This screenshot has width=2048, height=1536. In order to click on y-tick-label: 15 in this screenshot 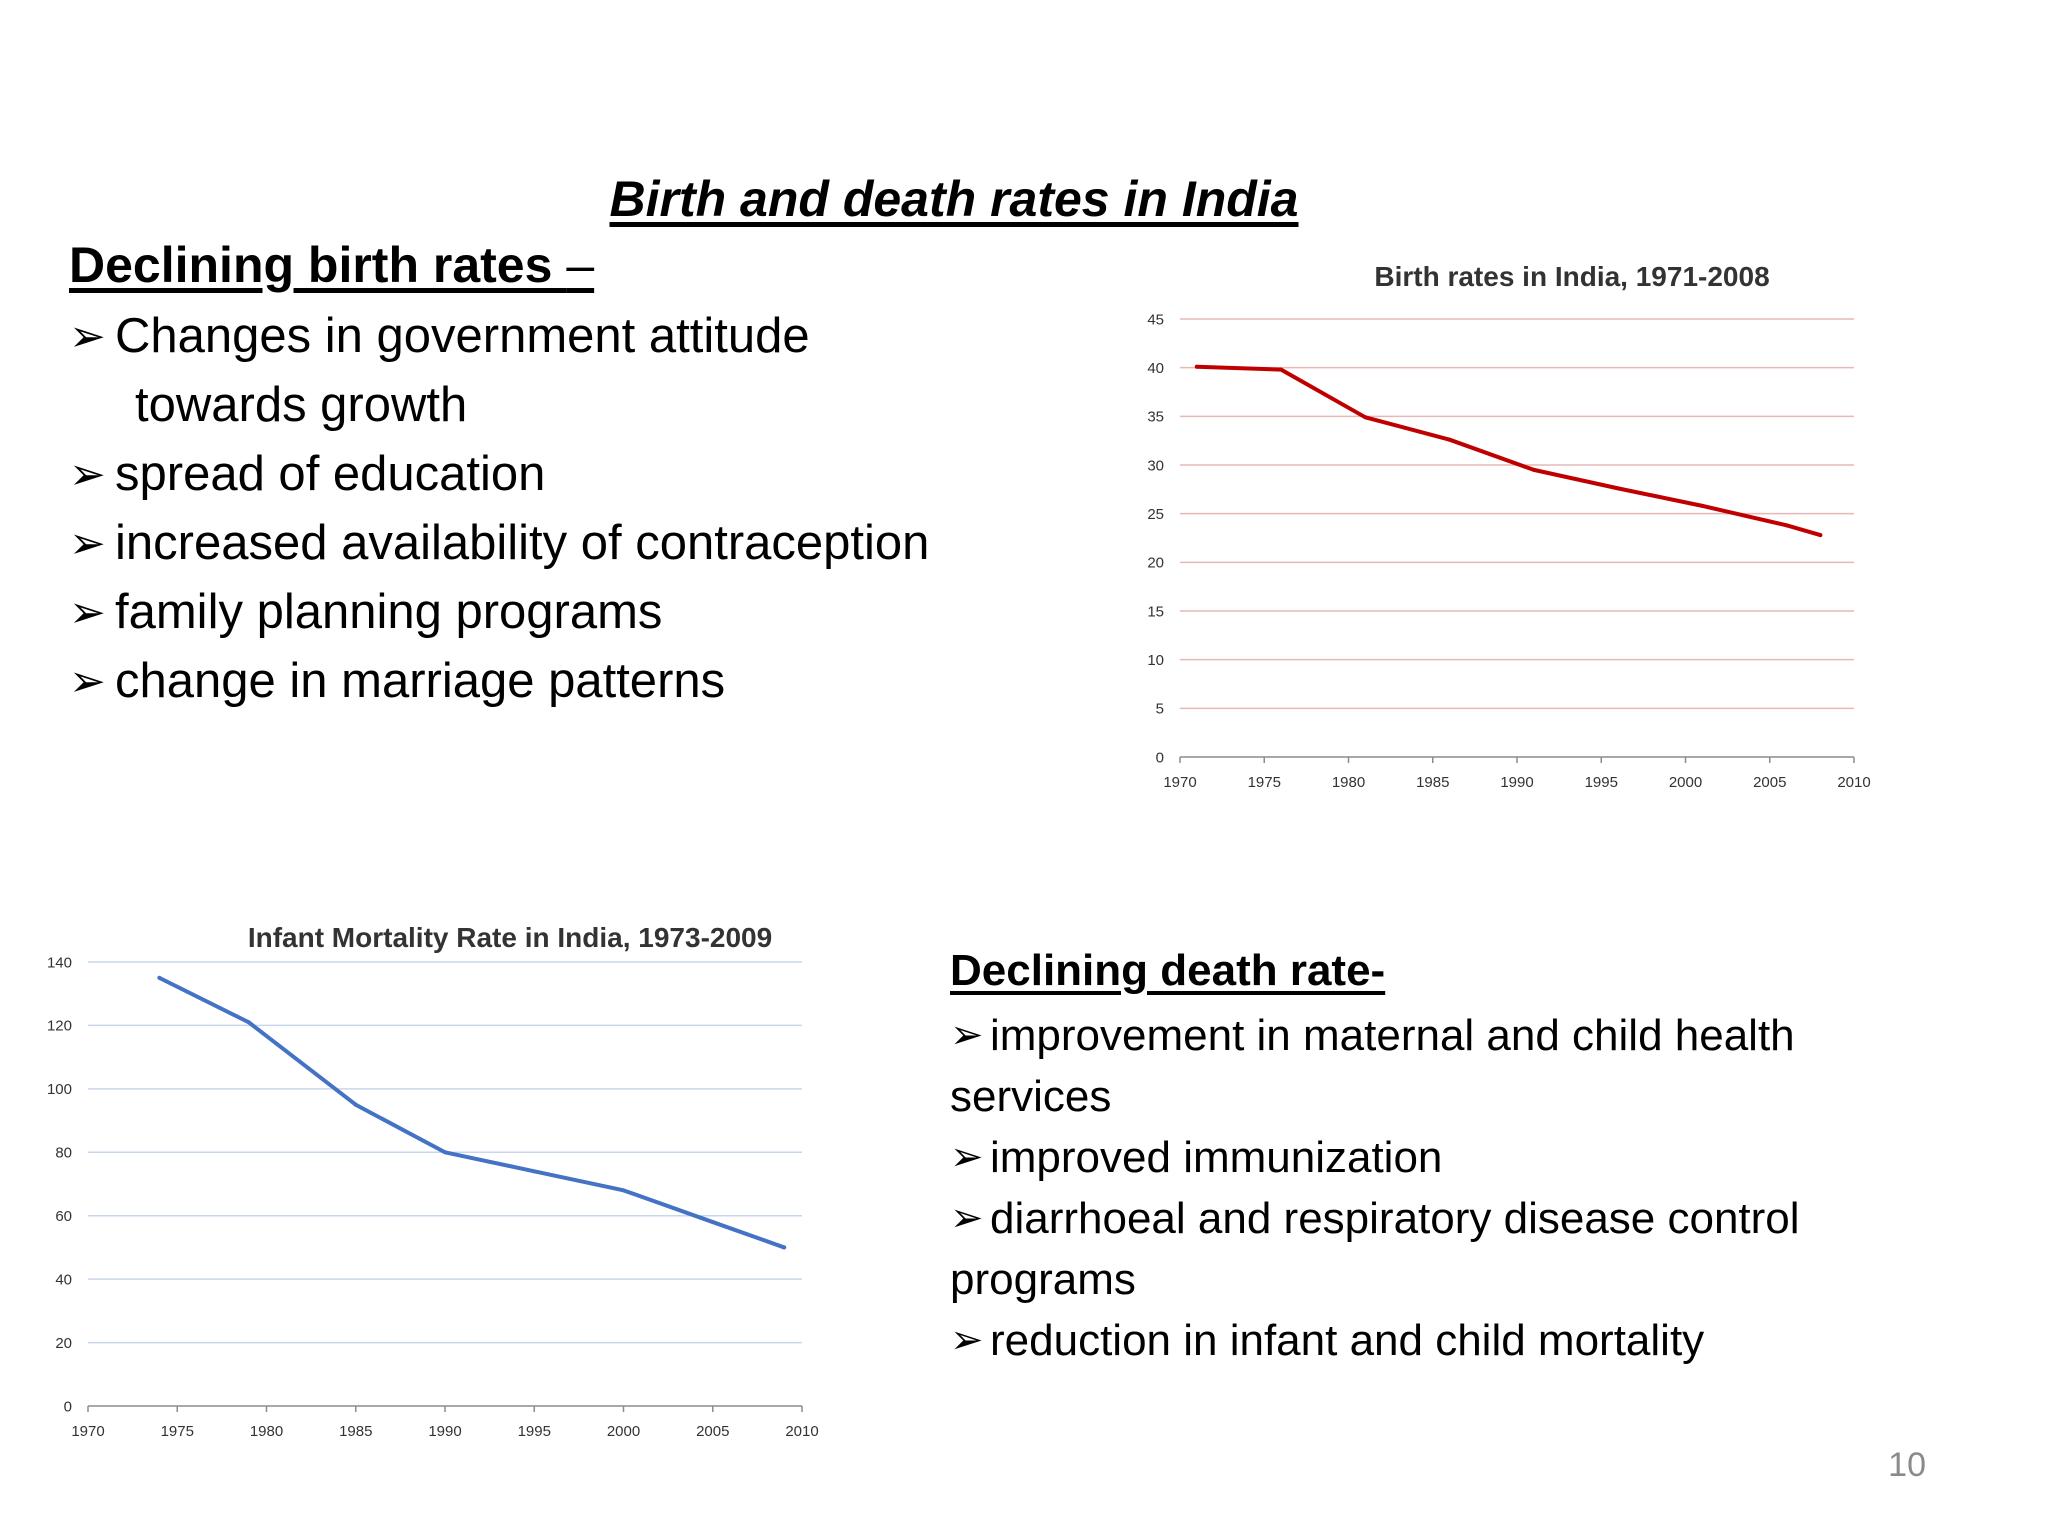, I will do `click(1155, 611)`.